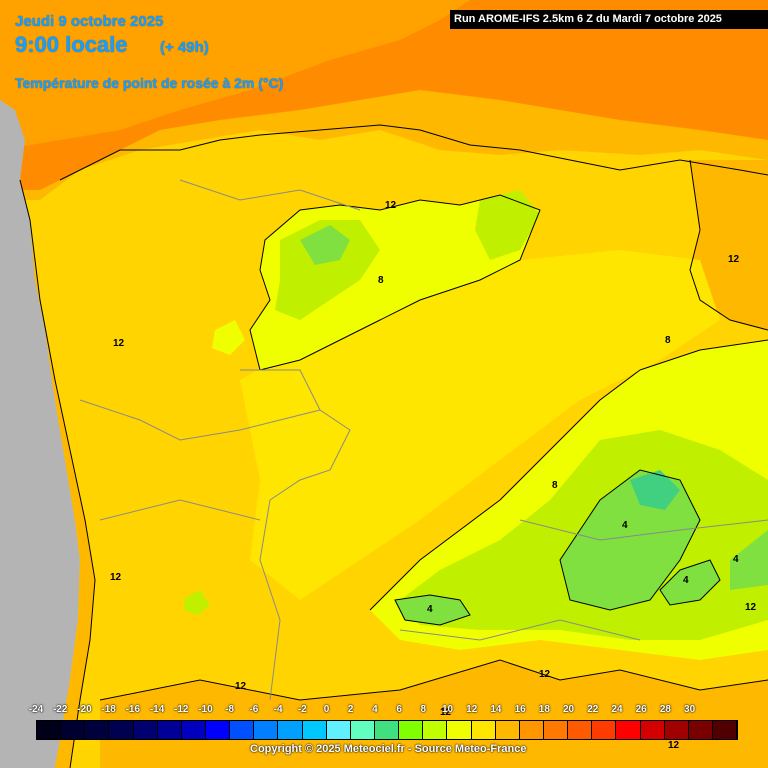  I want to click on legend-tick-label: -4, so click(278, 709).